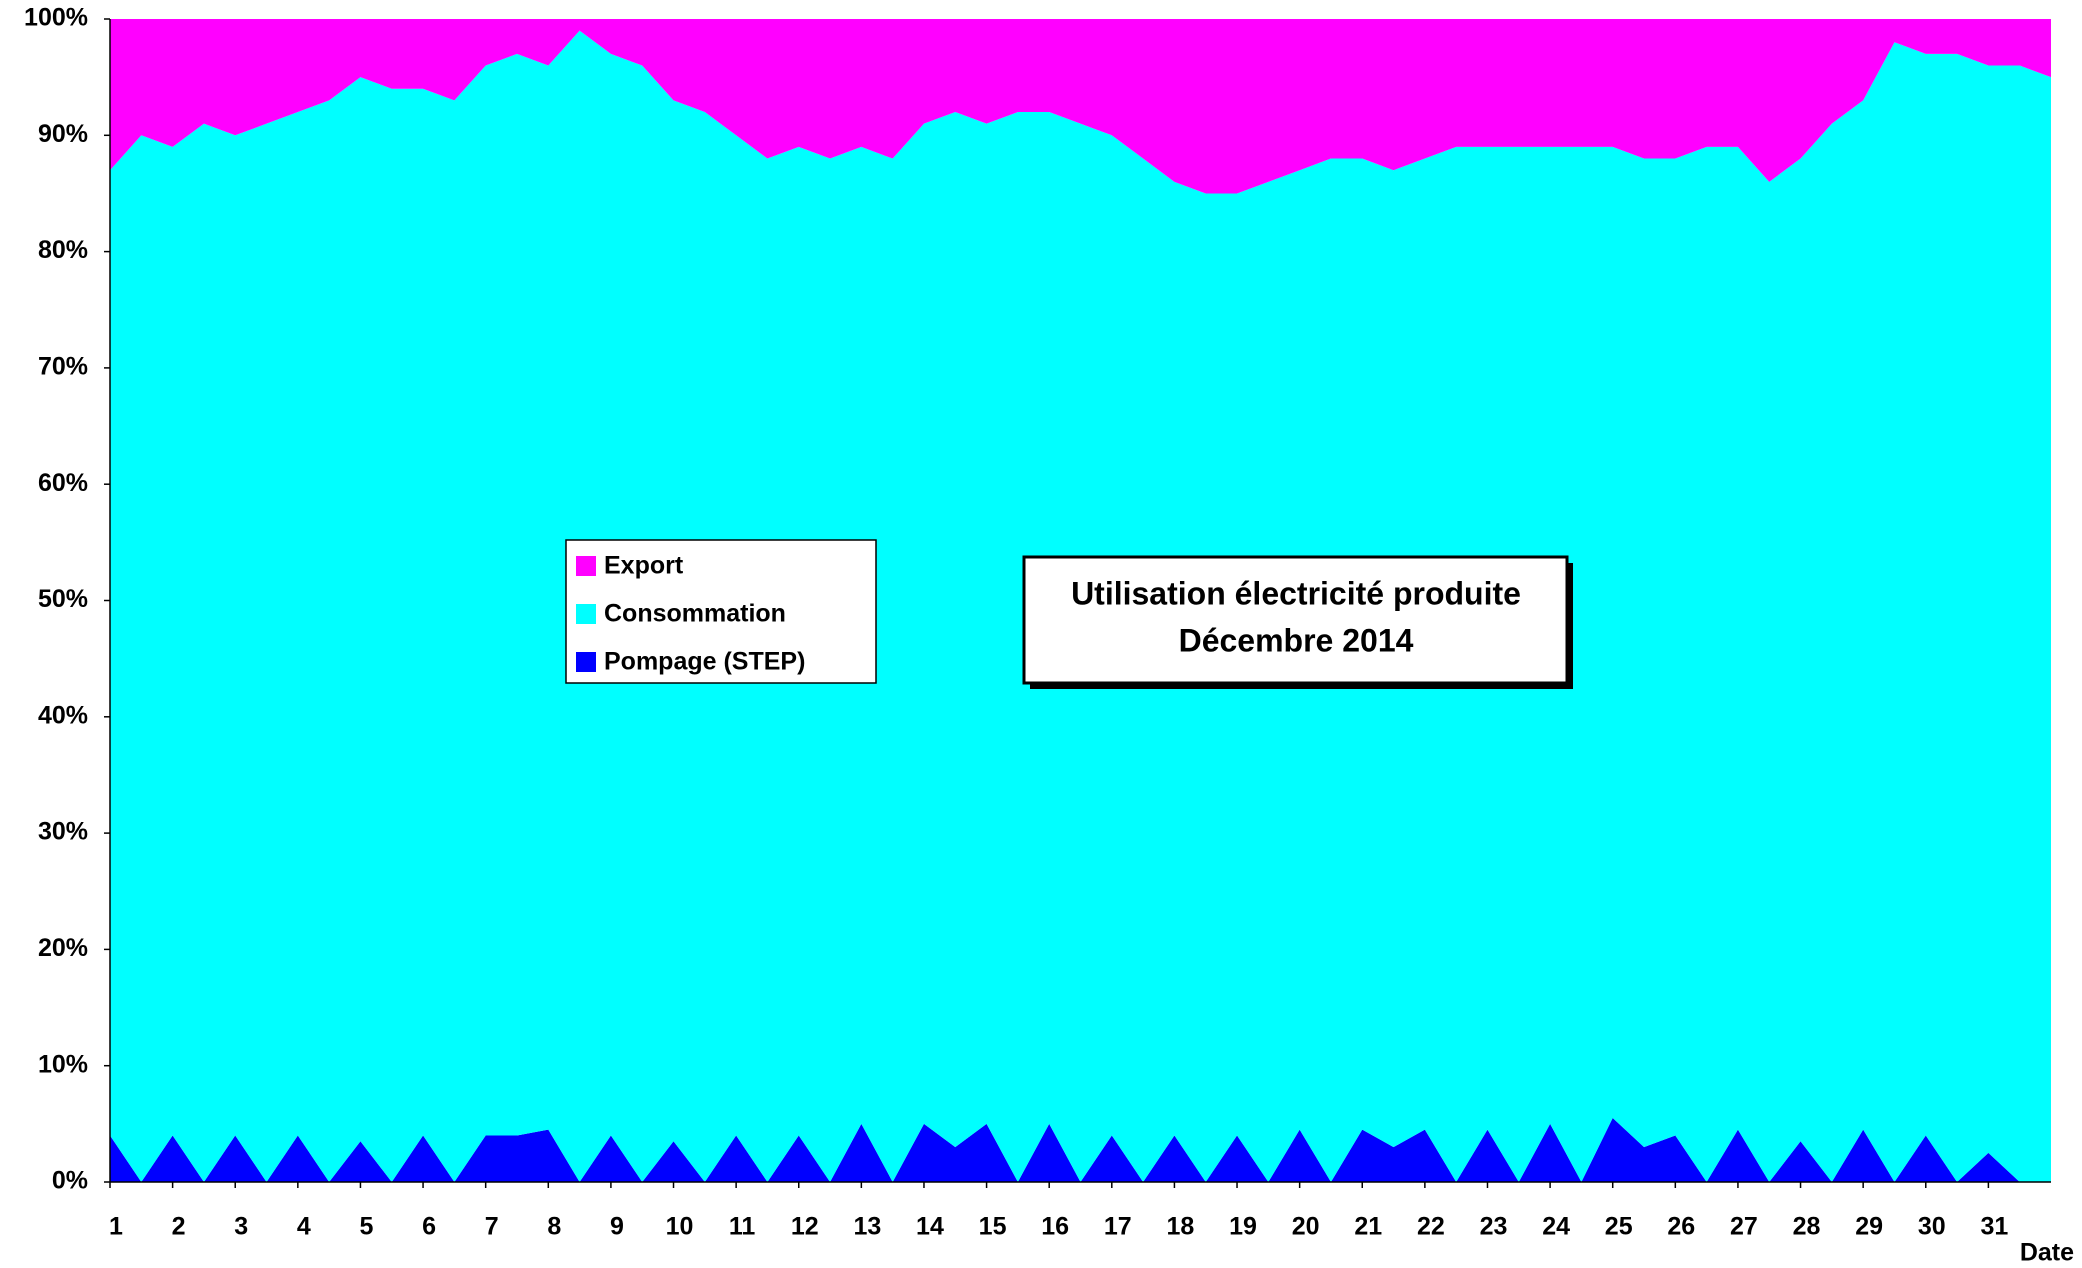 Image resolution: width=2082 pixels, height=1268 pixels. I want to click on y-tick-label: 0%, so click(70, 1181).